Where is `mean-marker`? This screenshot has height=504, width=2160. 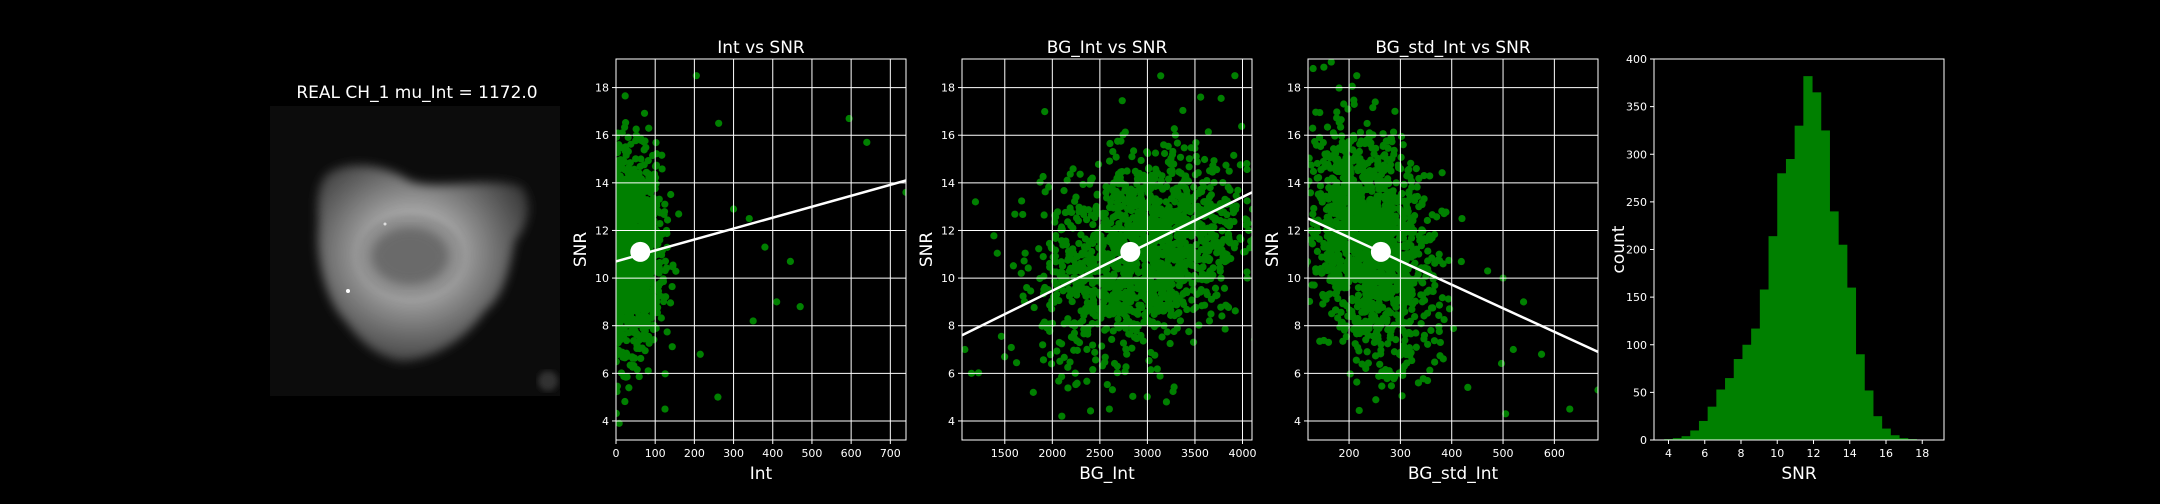
mean-marker is located at coordinates (640, 251).